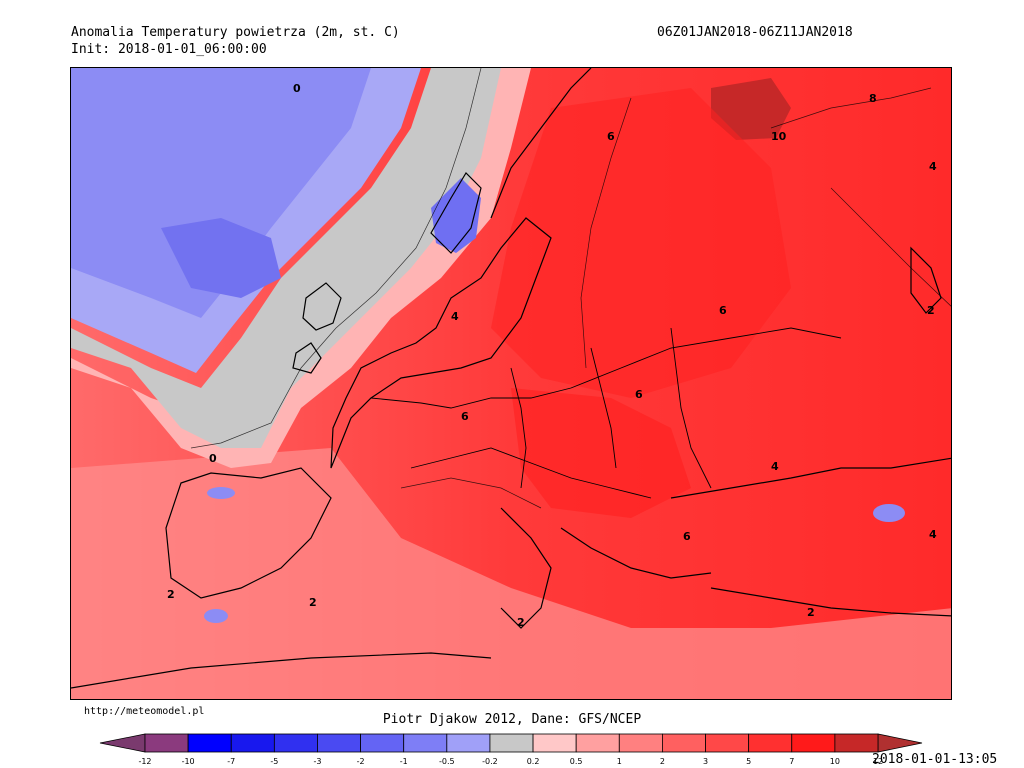  I want to click on legend-tick-label: -7, so click(231, 761).